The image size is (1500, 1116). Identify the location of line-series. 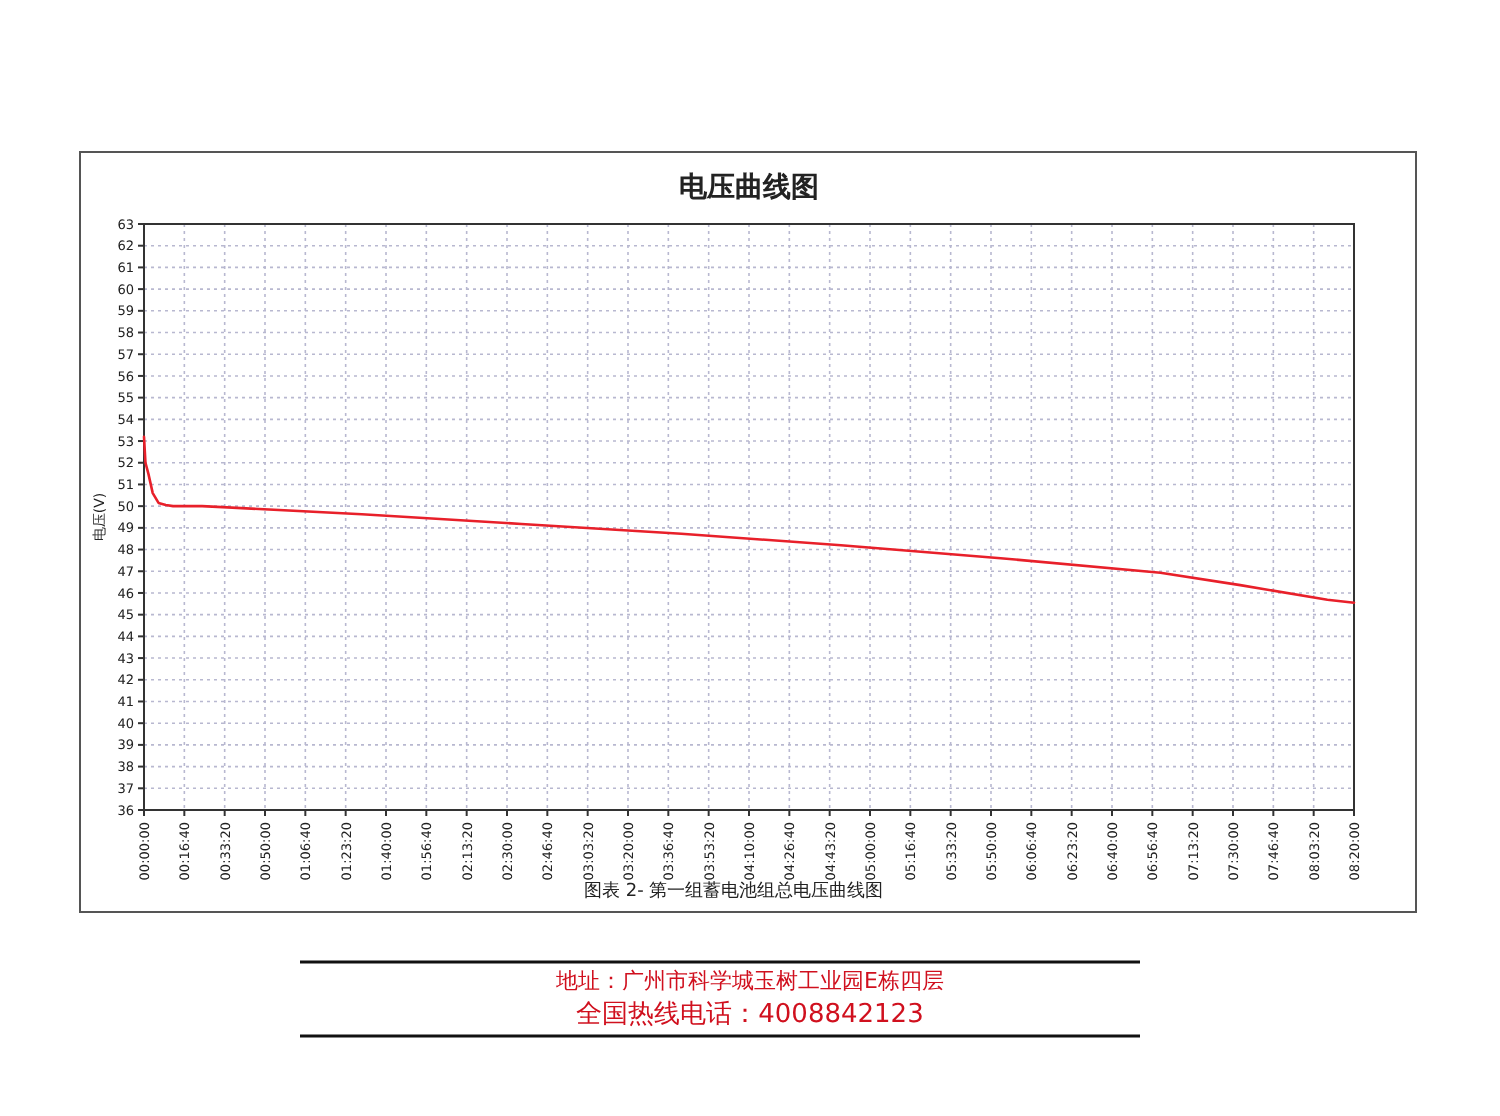
(749, 520).